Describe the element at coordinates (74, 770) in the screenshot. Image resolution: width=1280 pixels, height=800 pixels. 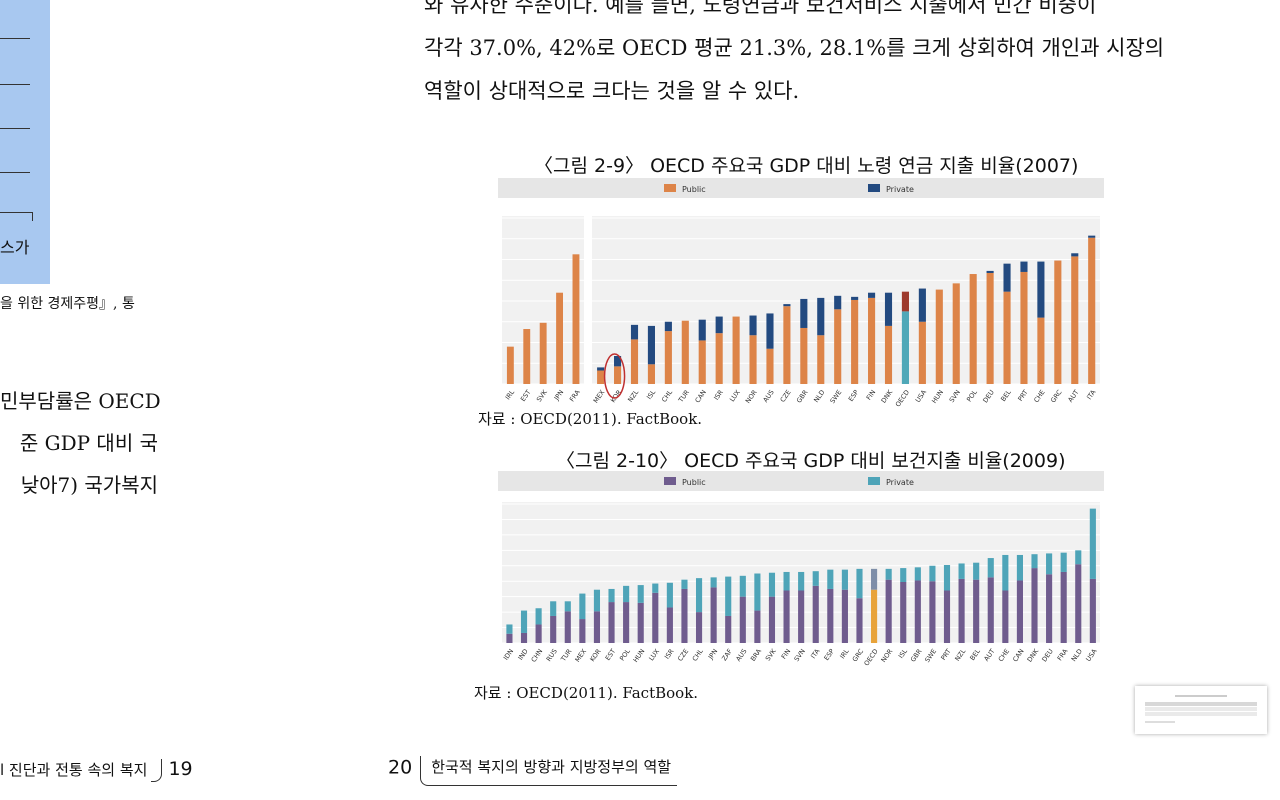
I see `footer-title: l 진단과 전통 속의 복지` at that location.